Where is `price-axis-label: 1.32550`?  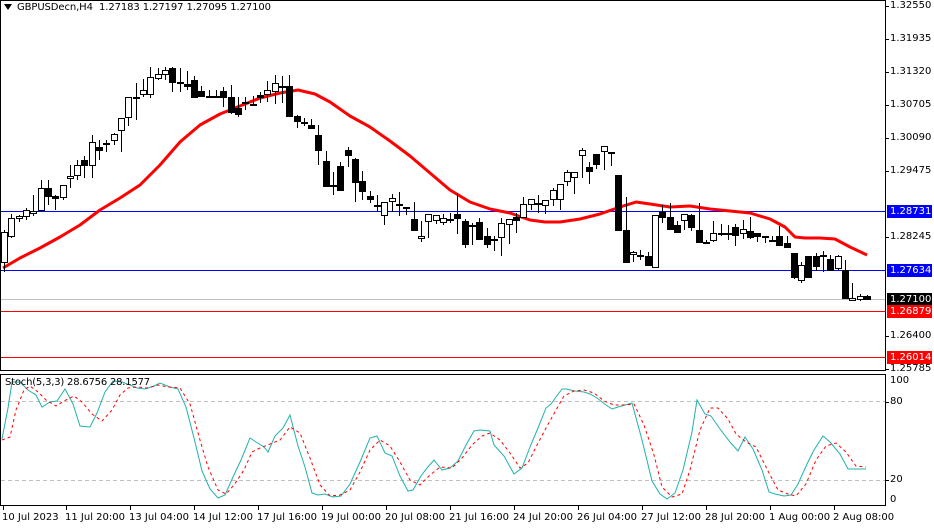
price-axis-label: 1.32550 is located at coordinates (911, 5).